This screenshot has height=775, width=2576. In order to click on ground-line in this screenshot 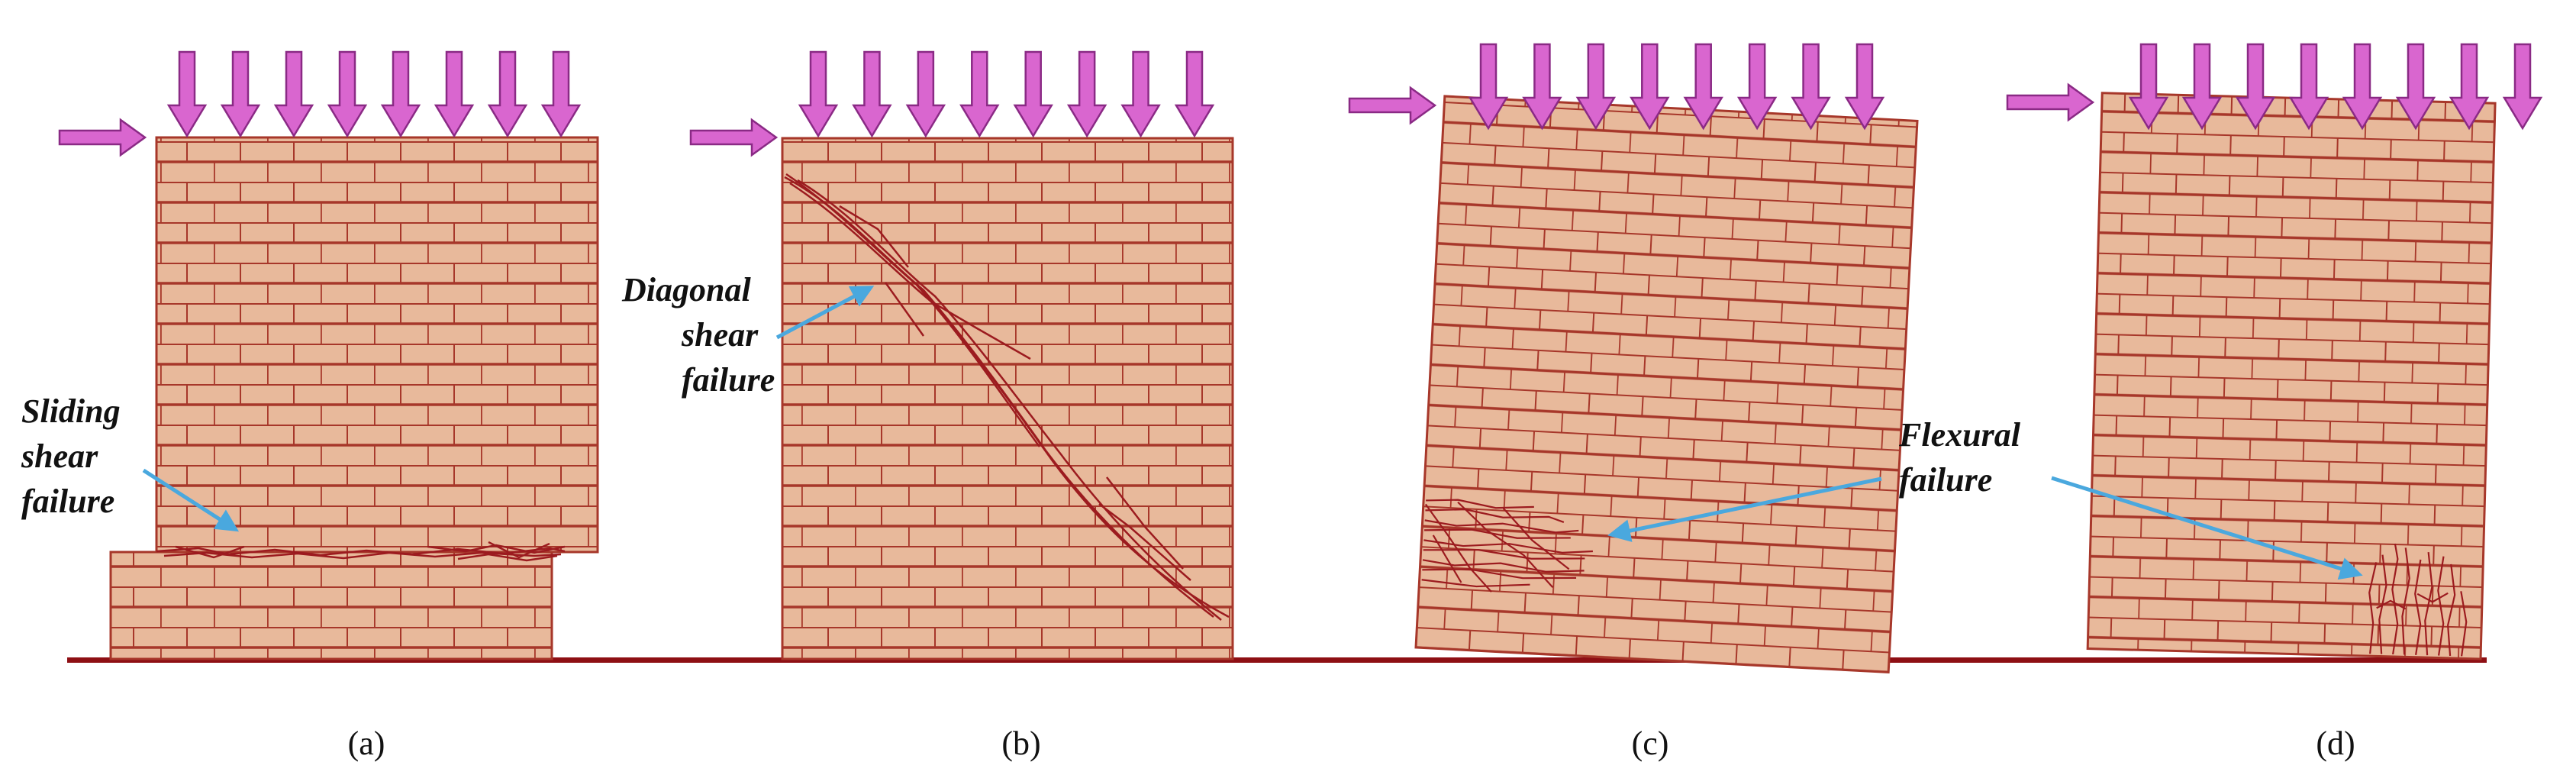, I will do `click(1277, 660)`.